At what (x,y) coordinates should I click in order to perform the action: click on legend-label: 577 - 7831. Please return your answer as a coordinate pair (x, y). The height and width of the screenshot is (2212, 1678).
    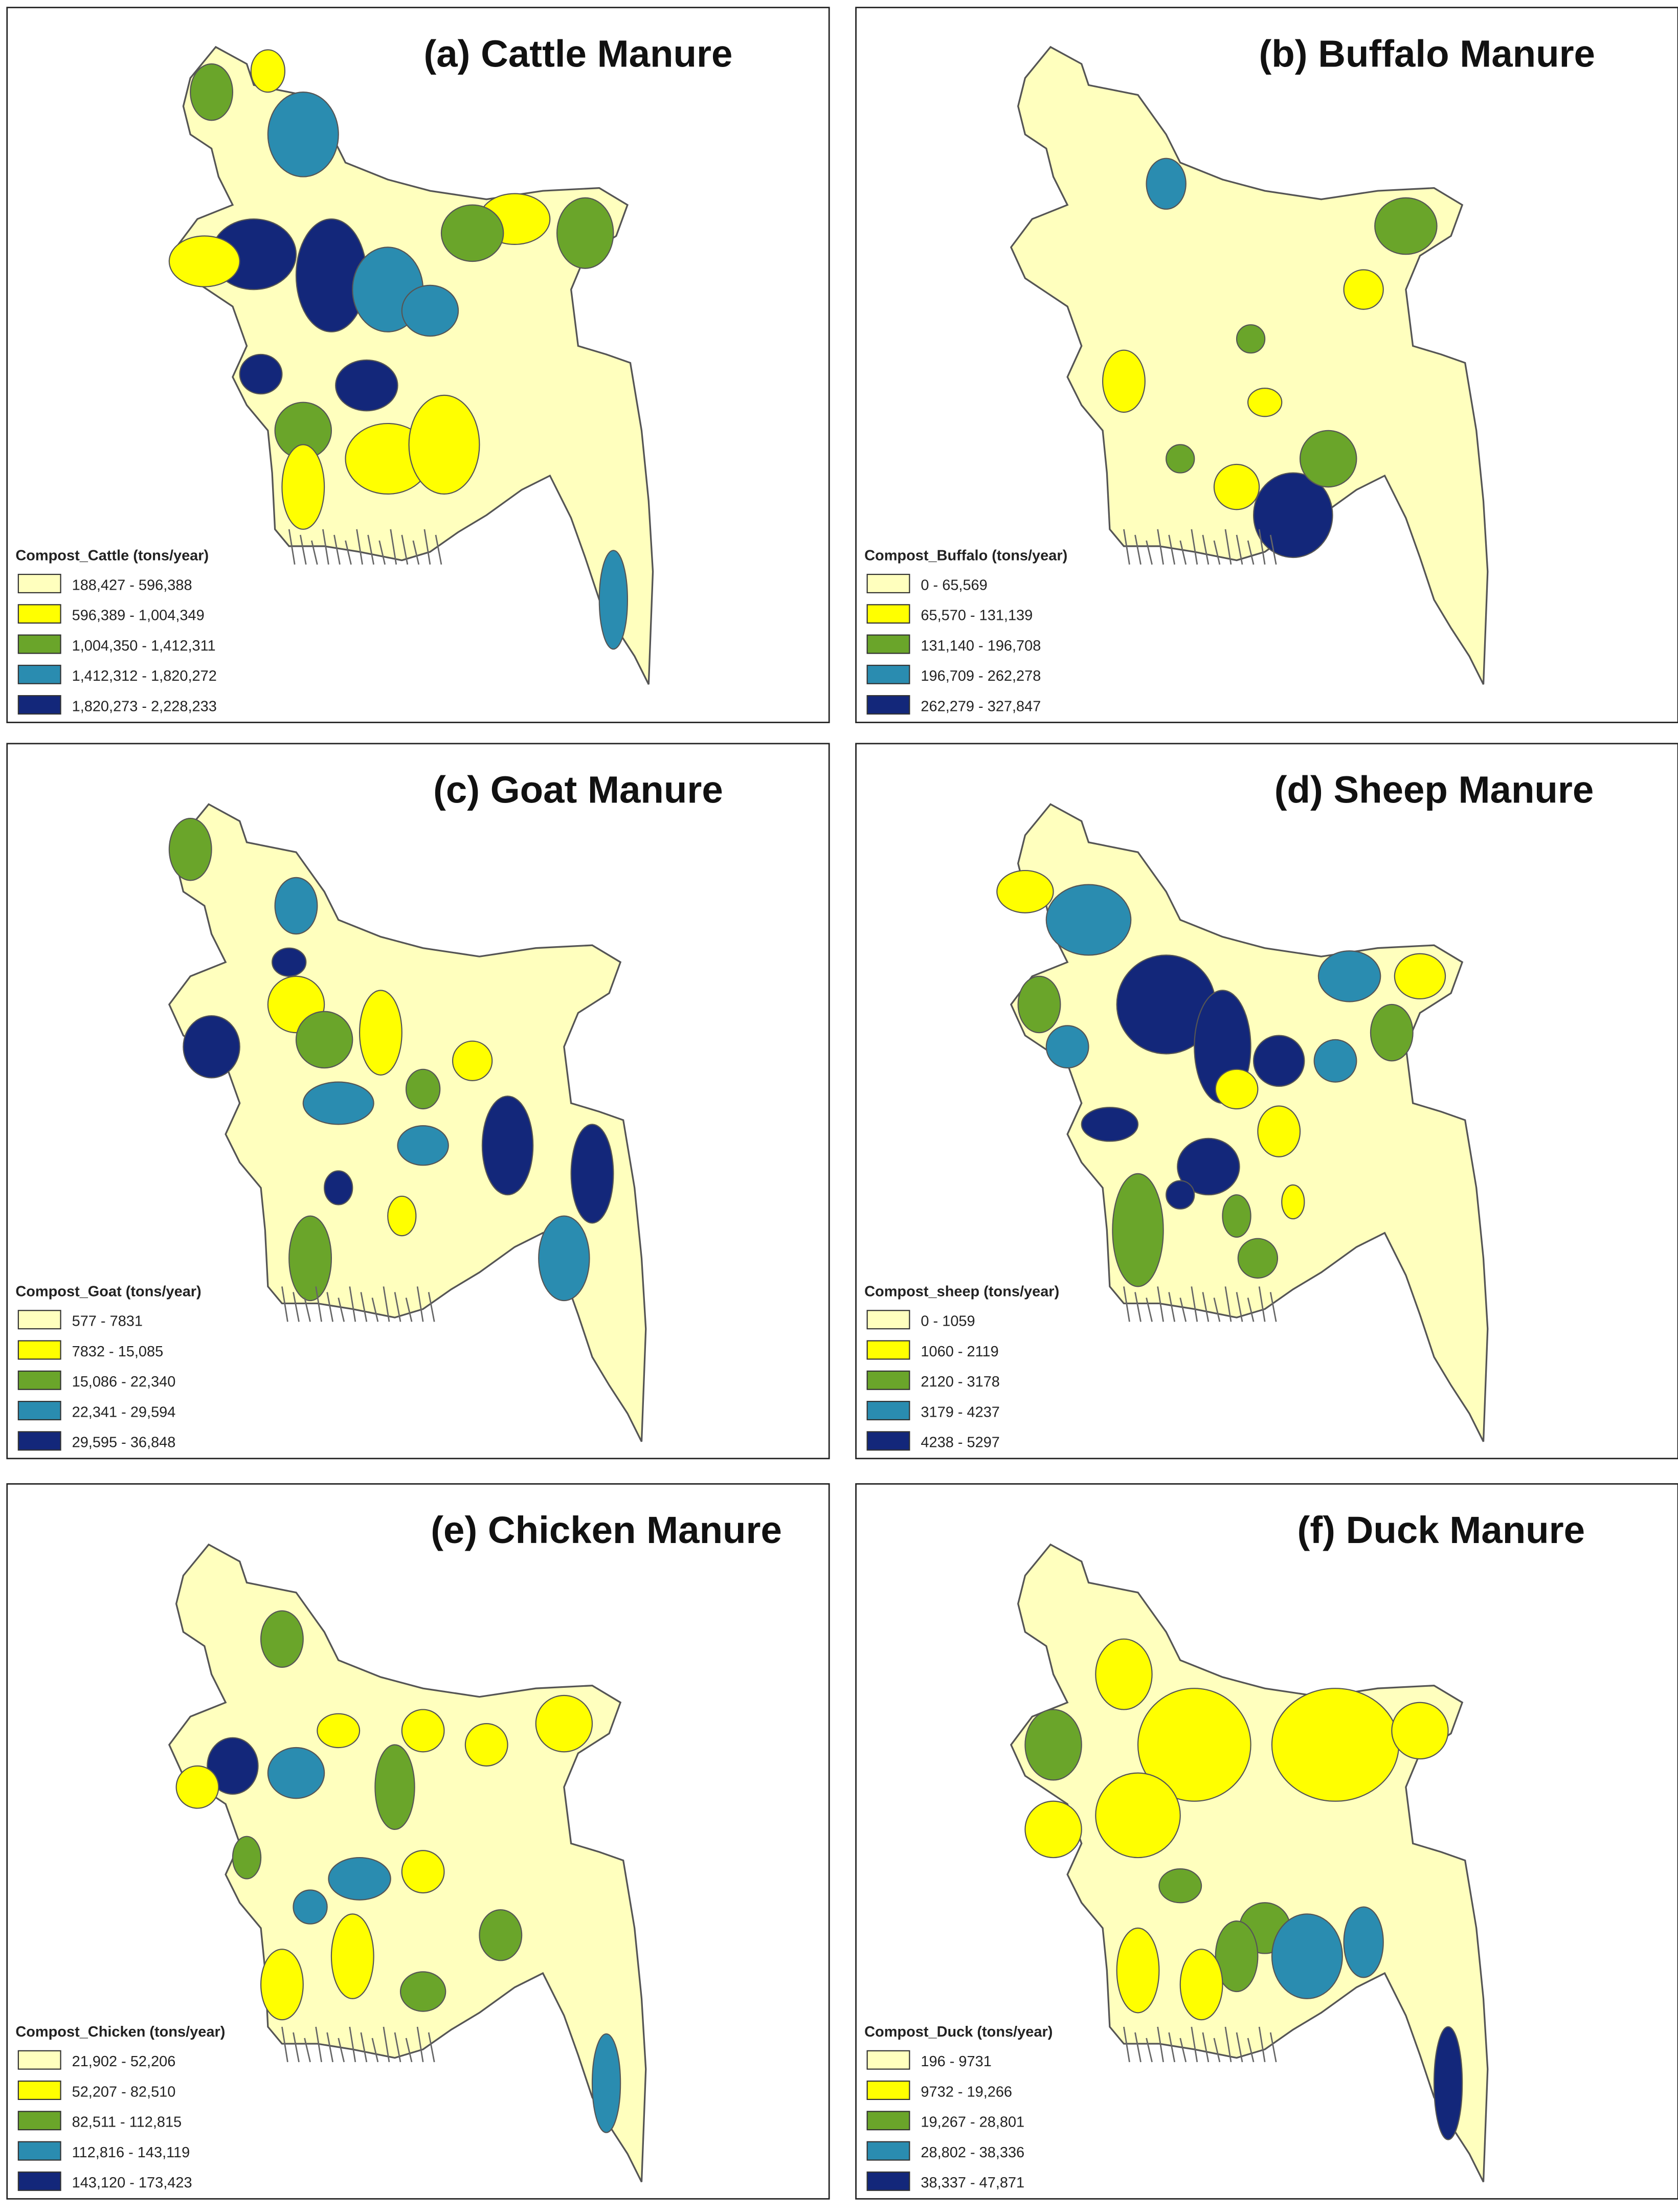
    Looking at the image, I should click on (107, 1321).